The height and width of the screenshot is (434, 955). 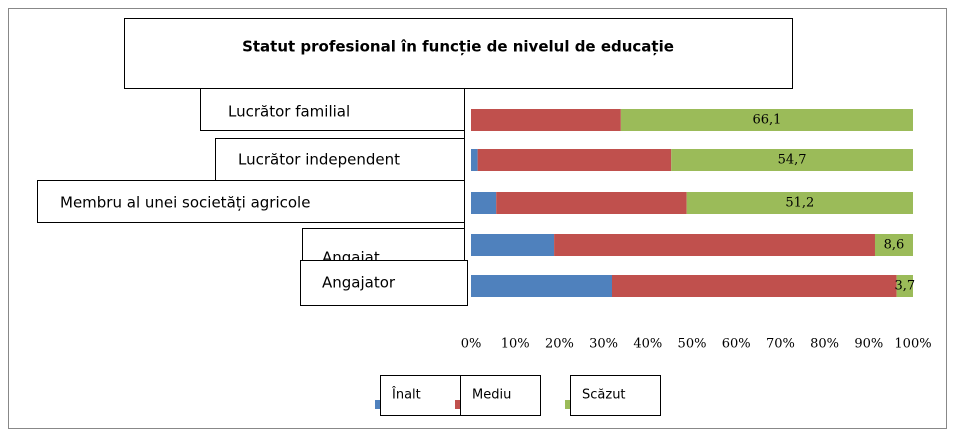 I want to click on category-label: Lucrător independent, so click(x=319, y=160).